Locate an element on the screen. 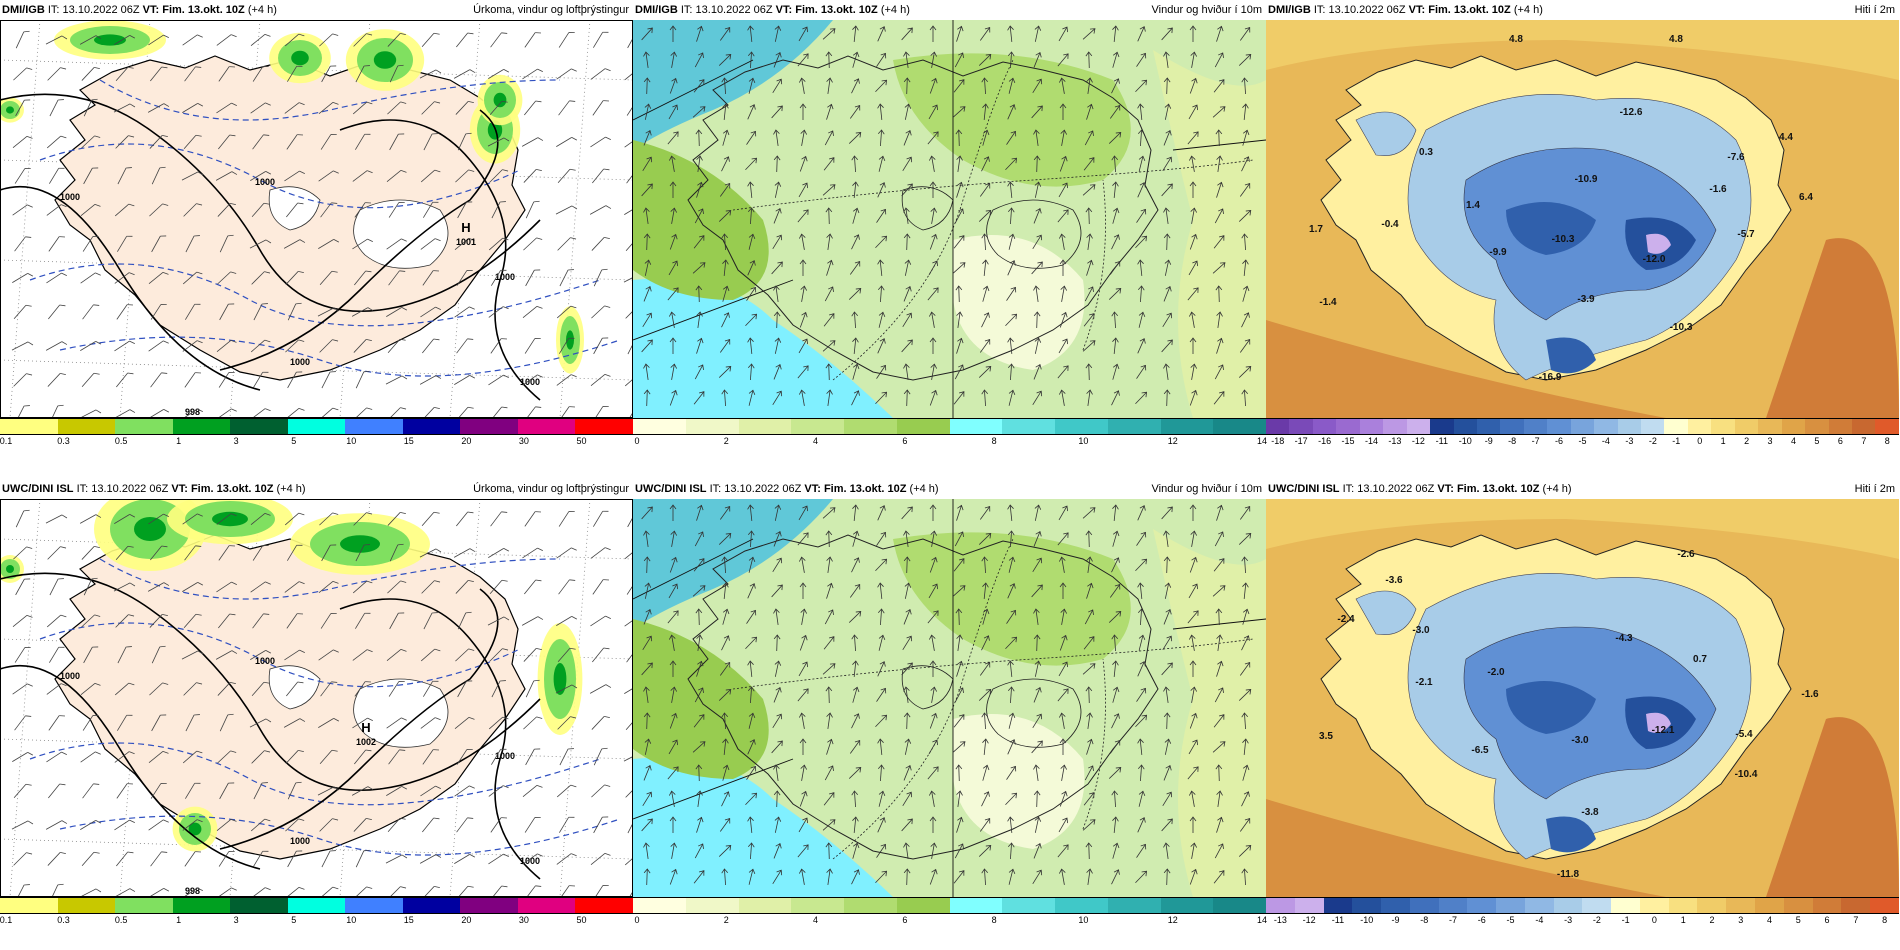  colorbar-tick-label: 14 is located at coordinates (1262, 920).